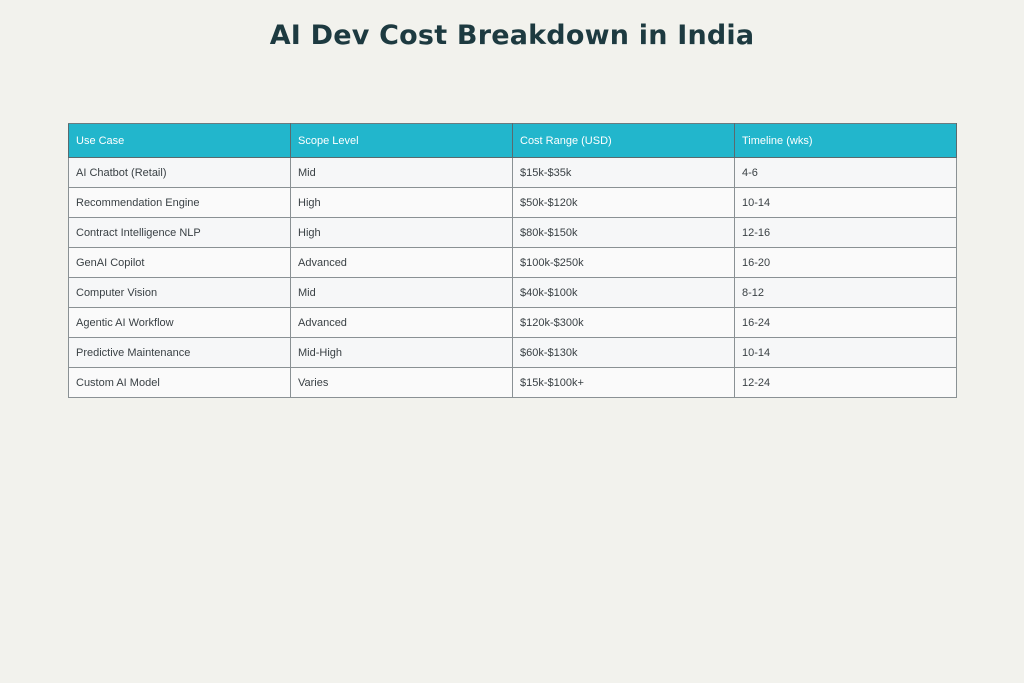 The width and height of the screenshot is (1024, 683). I want to click on cell-cost-range: $100k-$250k, so click(623, 262).